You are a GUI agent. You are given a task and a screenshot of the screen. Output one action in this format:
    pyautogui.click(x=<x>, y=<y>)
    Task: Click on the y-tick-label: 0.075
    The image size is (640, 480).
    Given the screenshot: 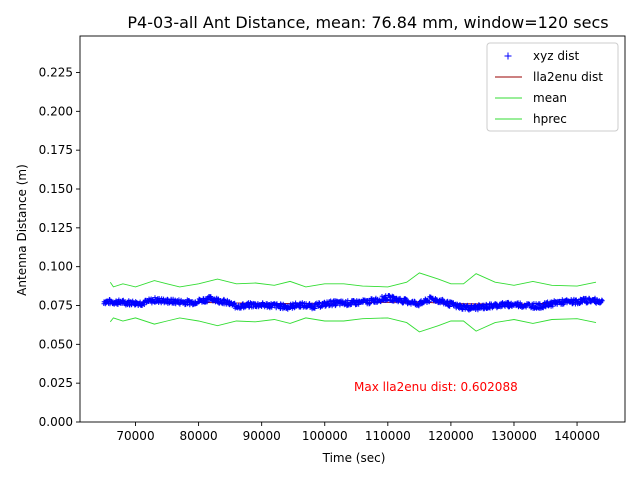 What is the action you would take?
    pyautogui.click(x=56, y=306)
    